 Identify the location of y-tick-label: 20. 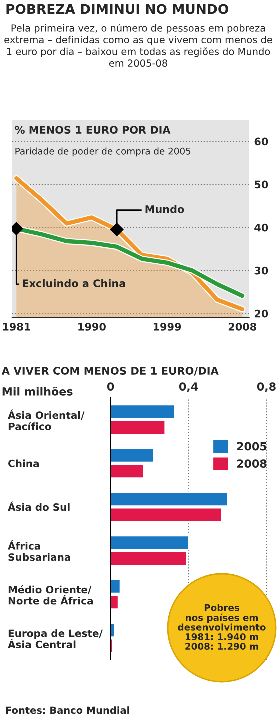
(261, 314).